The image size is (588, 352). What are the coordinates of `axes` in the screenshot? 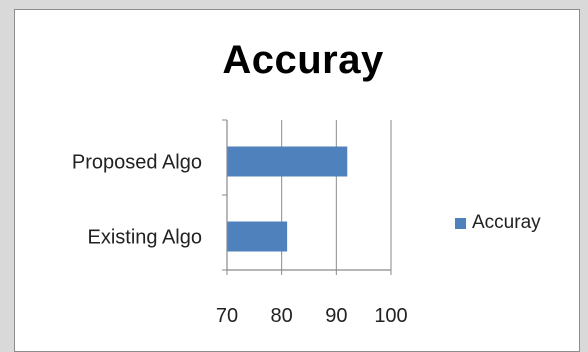 It's located at (307, 197).